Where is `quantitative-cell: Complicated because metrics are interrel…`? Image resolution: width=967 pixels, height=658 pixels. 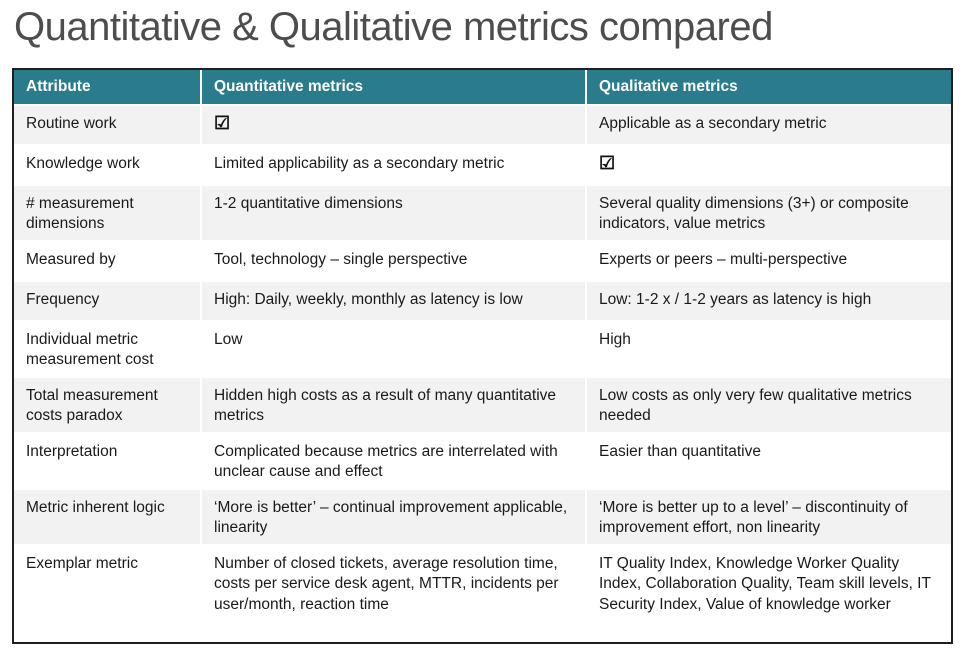
quantitative-cell: Complicated because metrics are interrel… is located at coordinates (394, 462).